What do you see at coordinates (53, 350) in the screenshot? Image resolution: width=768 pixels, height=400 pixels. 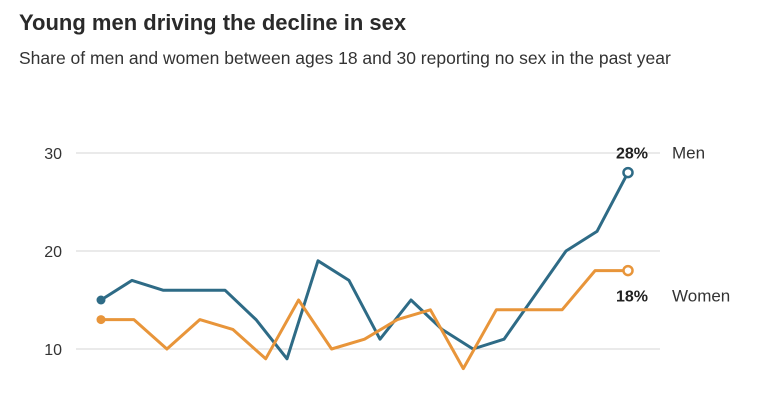 I see `y-tick-label: 10` at bounding box center [53, 350].